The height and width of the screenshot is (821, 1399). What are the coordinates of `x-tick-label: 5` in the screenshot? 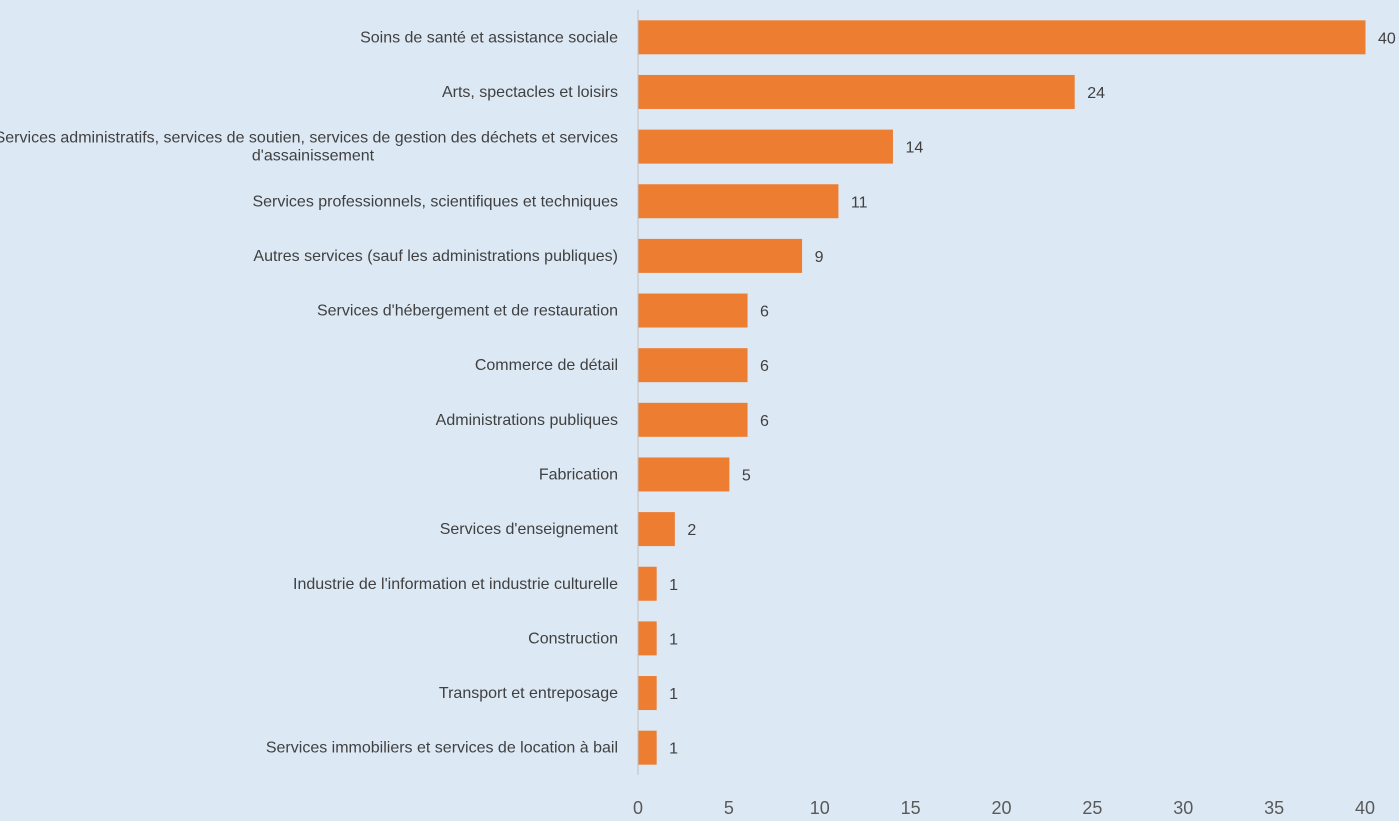 It's located at (729, 808).